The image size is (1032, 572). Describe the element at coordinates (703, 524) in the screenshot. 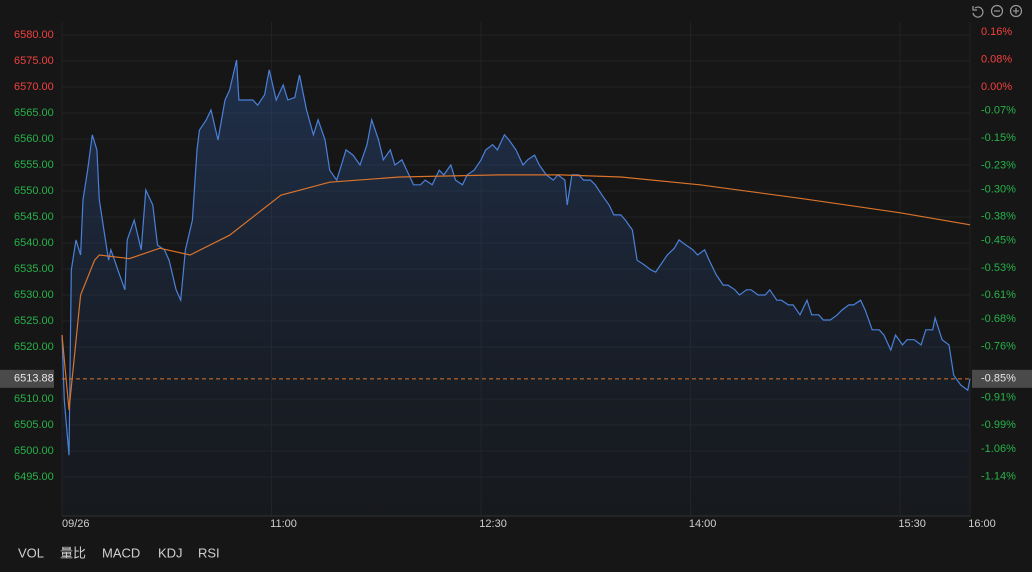

I see `x-tick-label: 14:00` at that location.